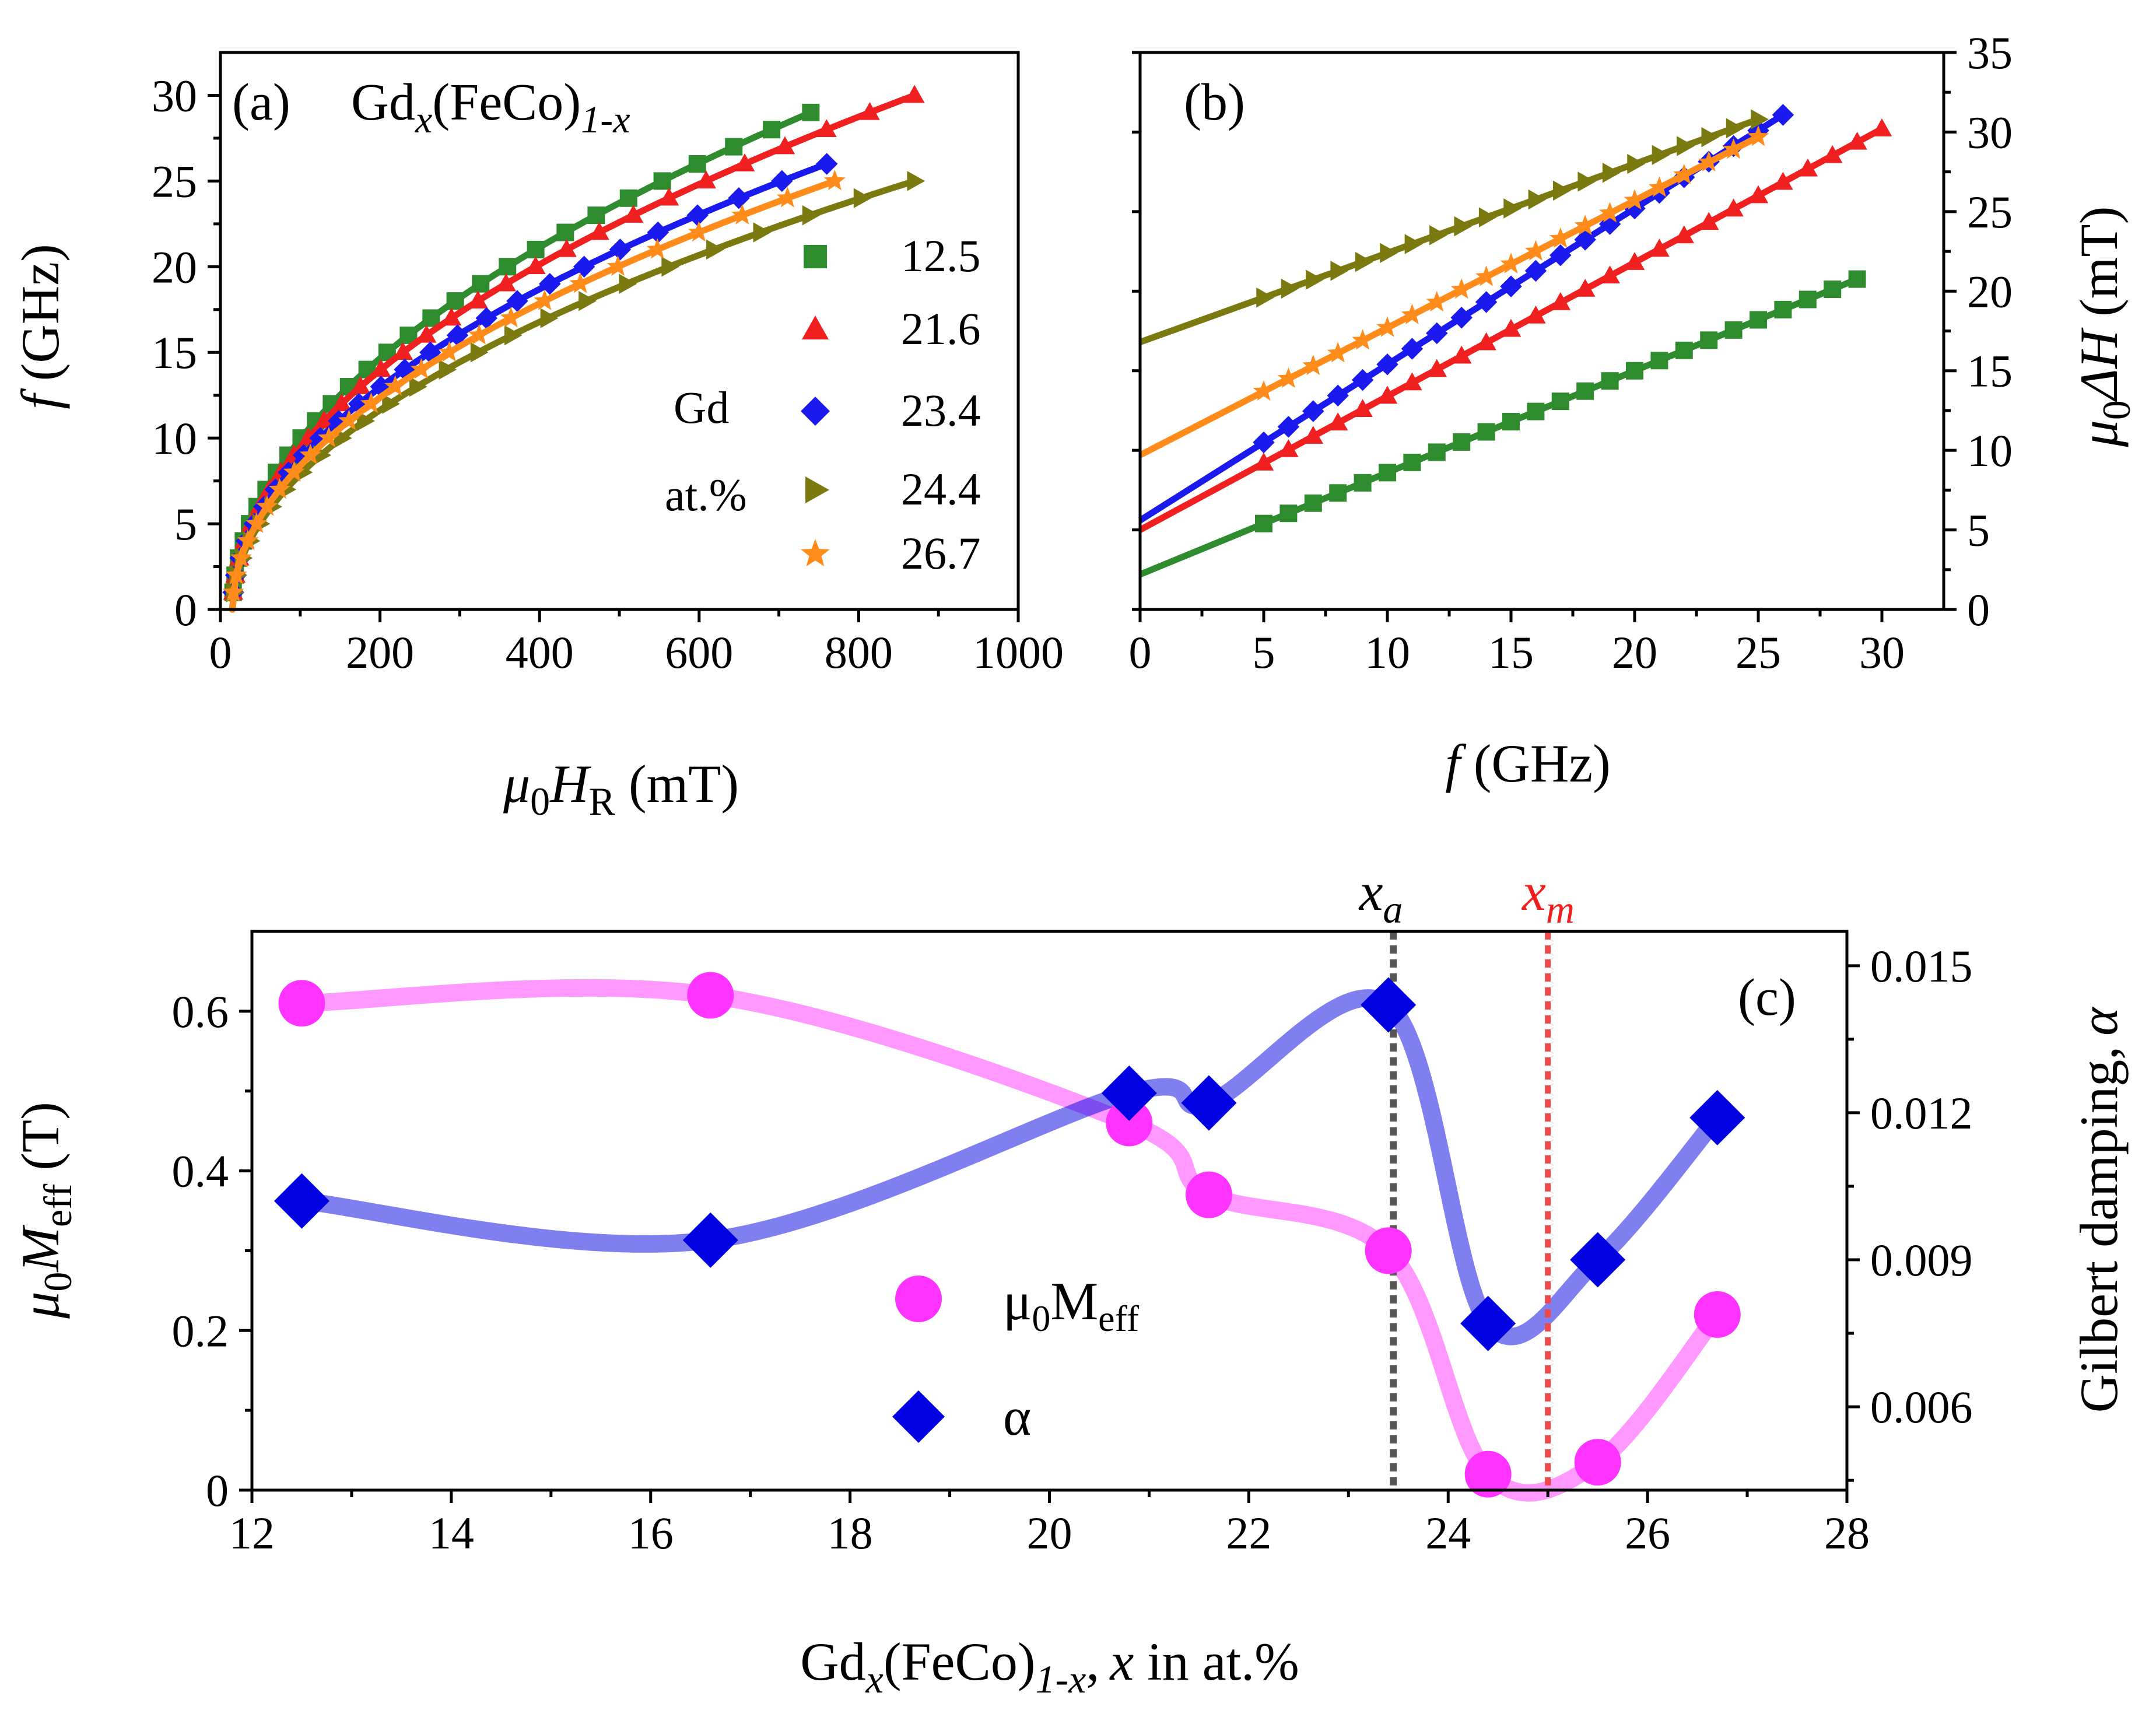 The height and width of the screenshot is (1724, 2156). Describe the element at coordinates (174, 181) in the screenshot. I see `a-y-tick-label: 25` at that location.